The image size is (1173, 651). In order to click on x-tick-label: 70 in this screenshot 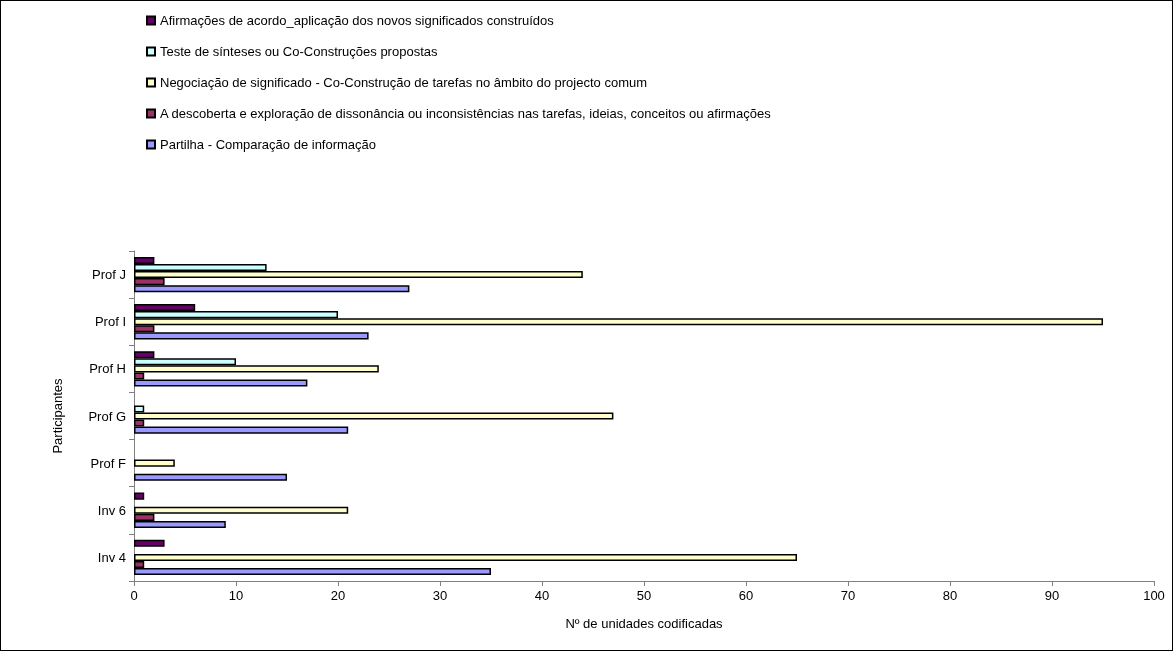, I will do `click(848, 595)`.